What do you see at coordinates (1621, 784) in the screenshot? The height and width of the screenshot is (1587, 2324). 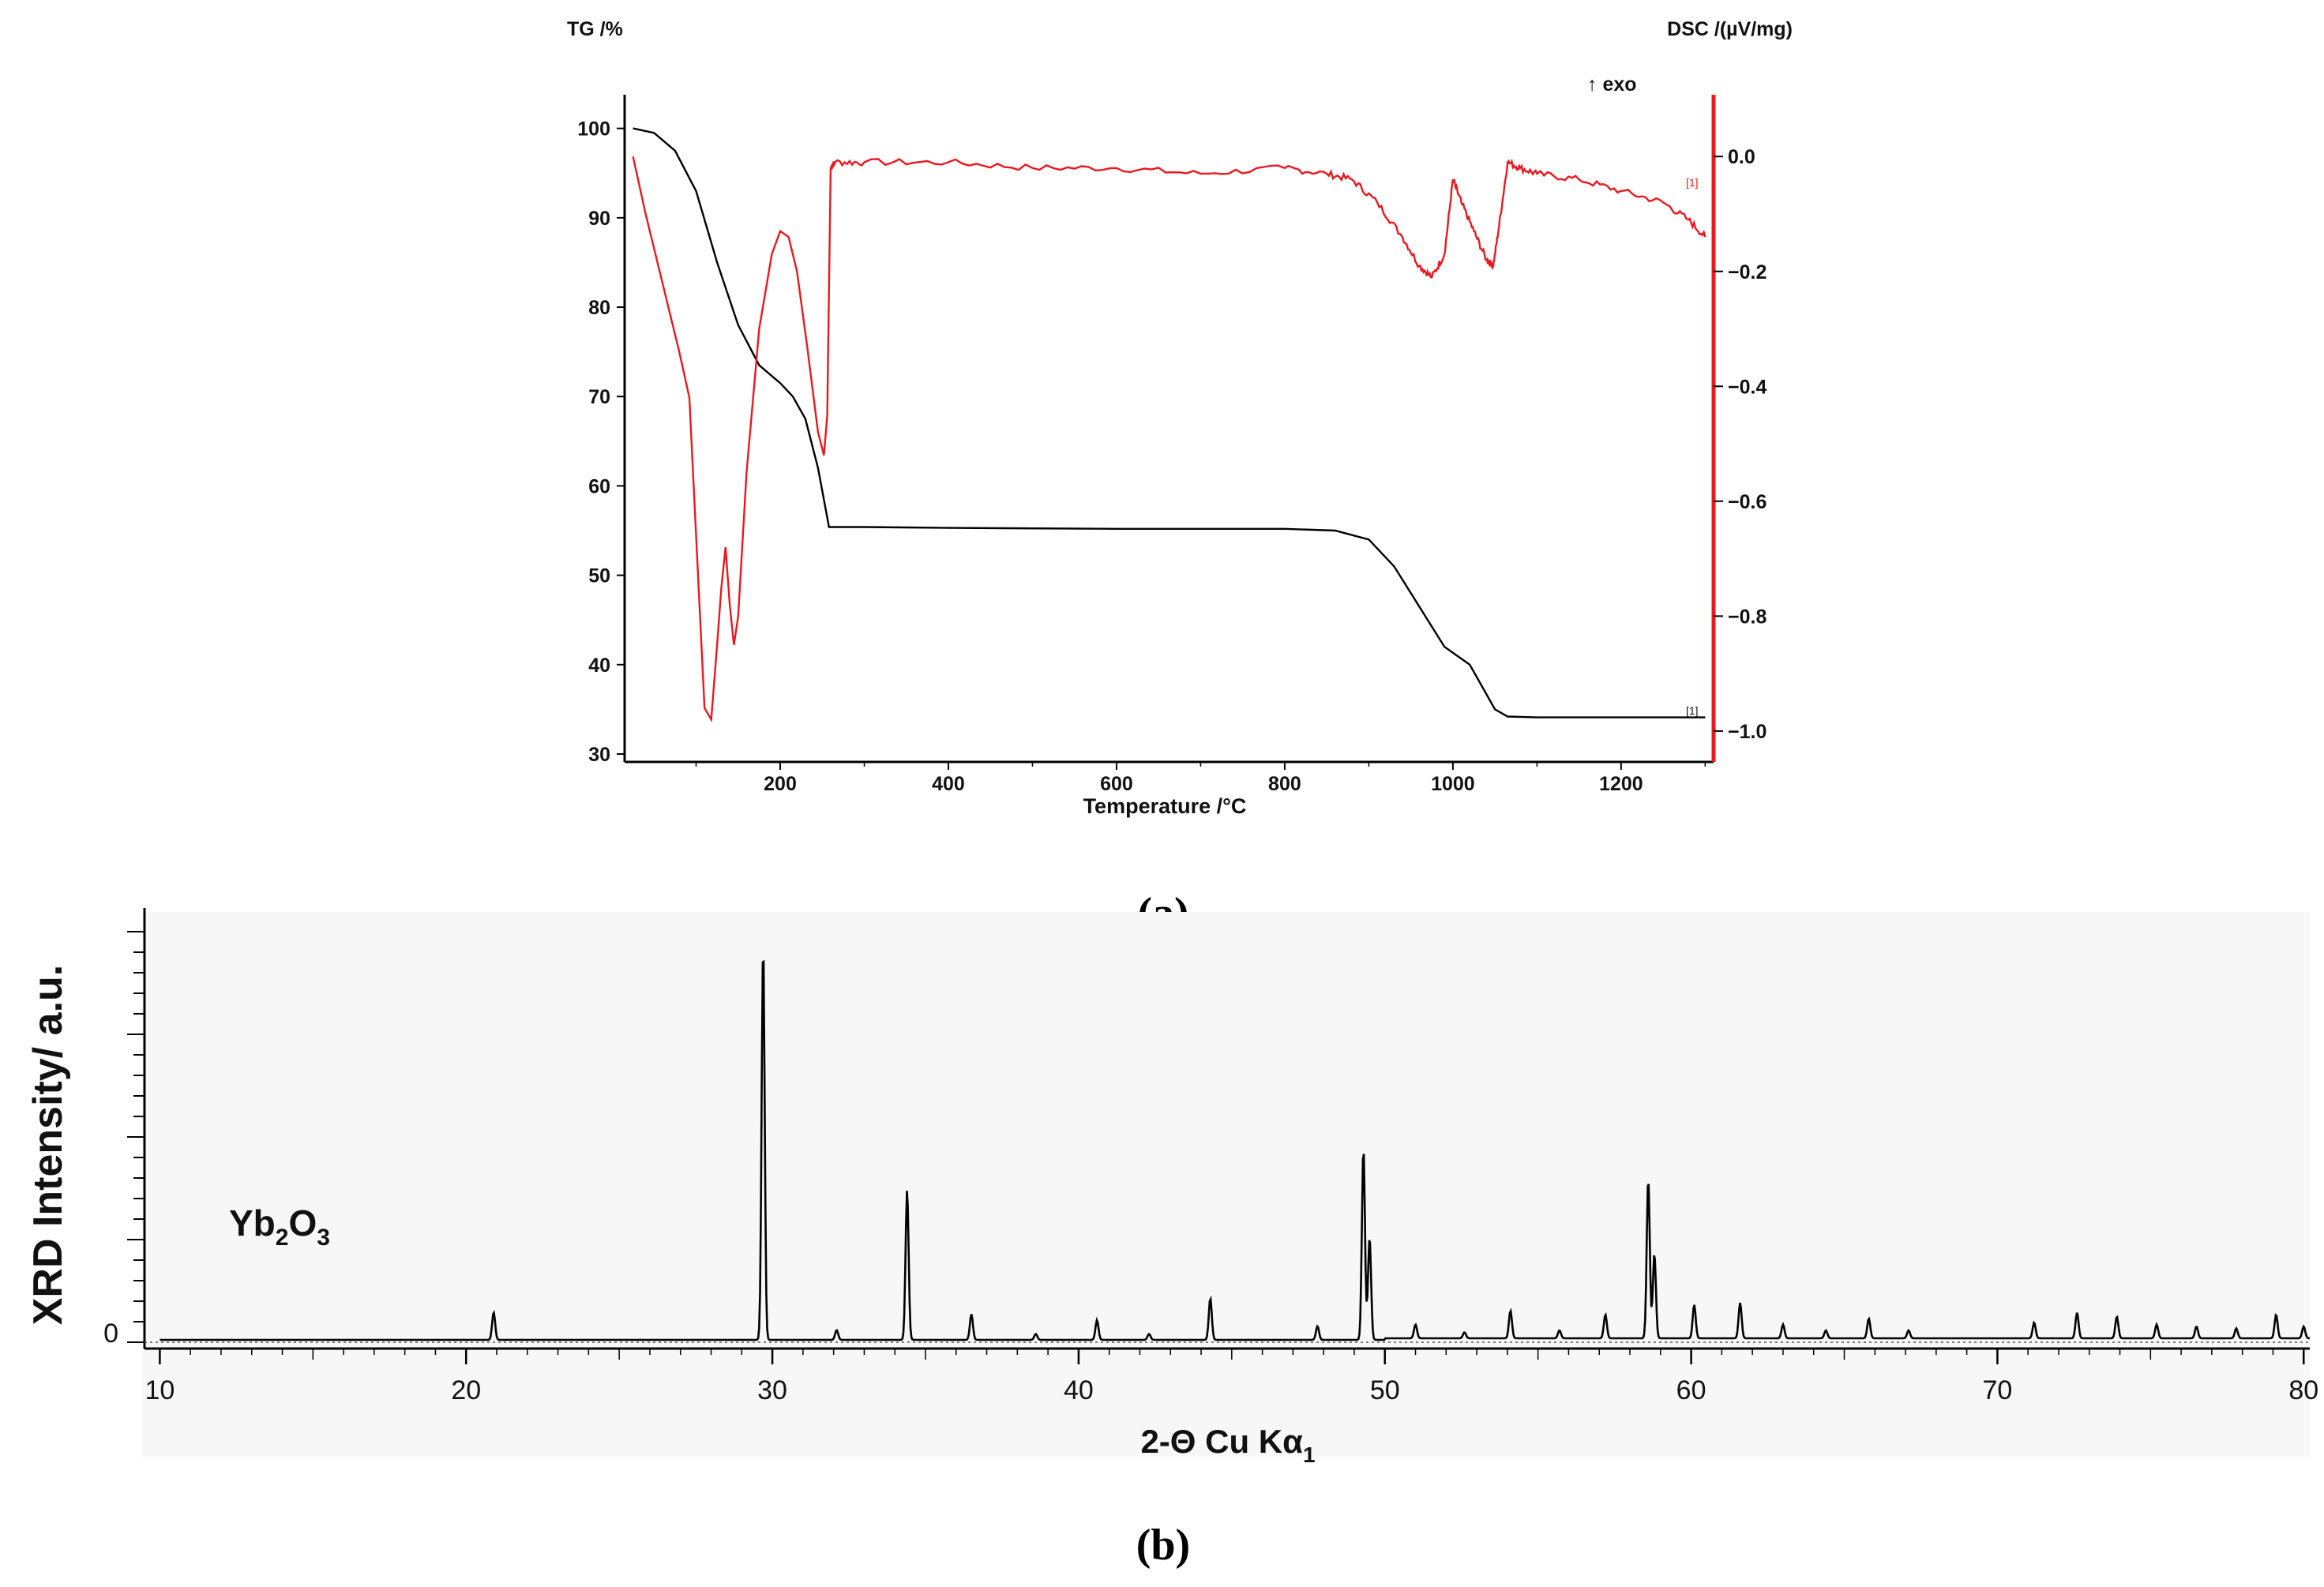 I see `x-tick-label: 1200` at bounding box center [1621, 784].